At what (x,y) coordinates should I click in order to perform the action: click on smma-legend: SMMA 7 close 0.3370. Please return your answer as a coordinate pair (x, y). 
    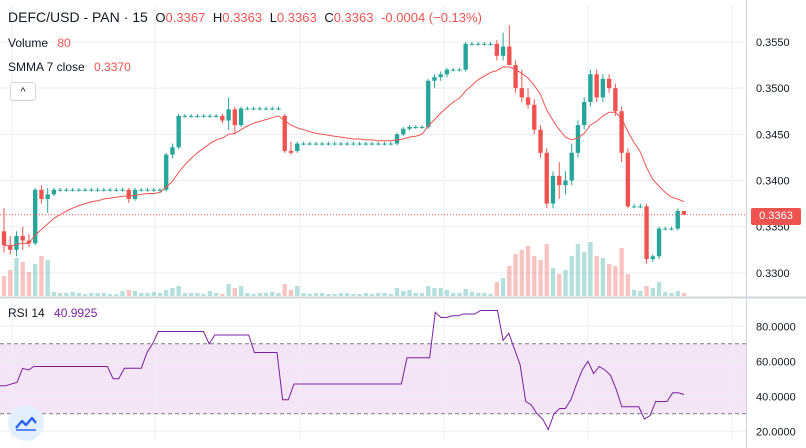
    Looking at the image, I should click on (69, 67).